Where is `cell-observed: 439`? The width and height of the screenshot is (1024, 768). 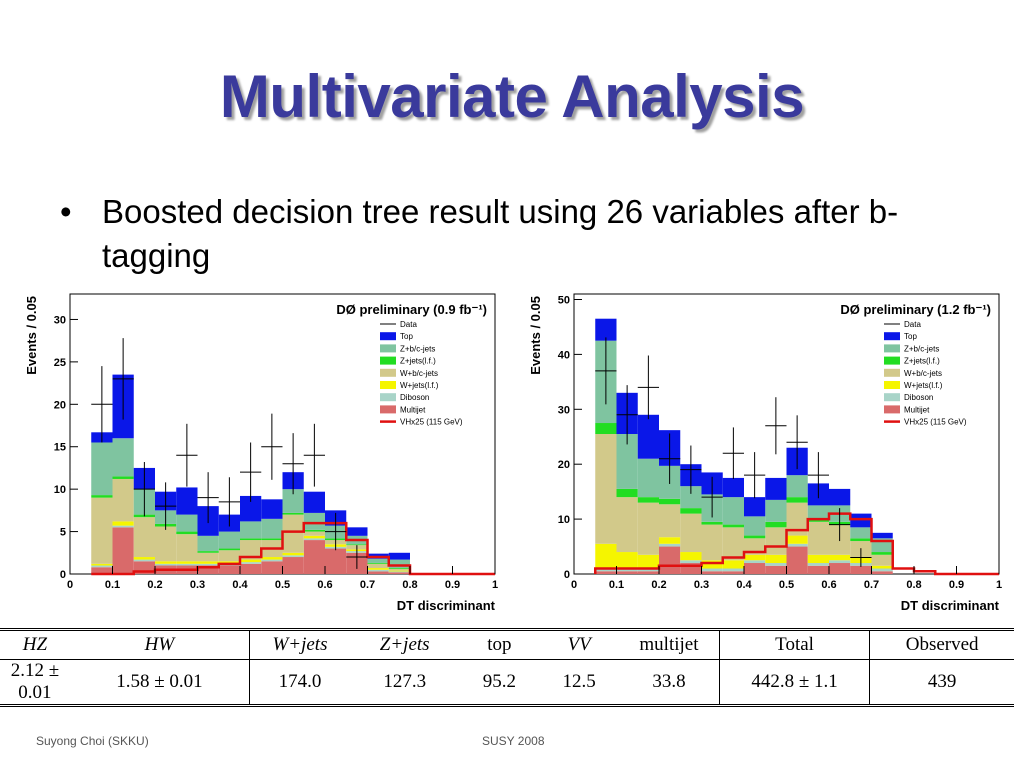
cell-observed: 439 is located at coordinates (941, 683).